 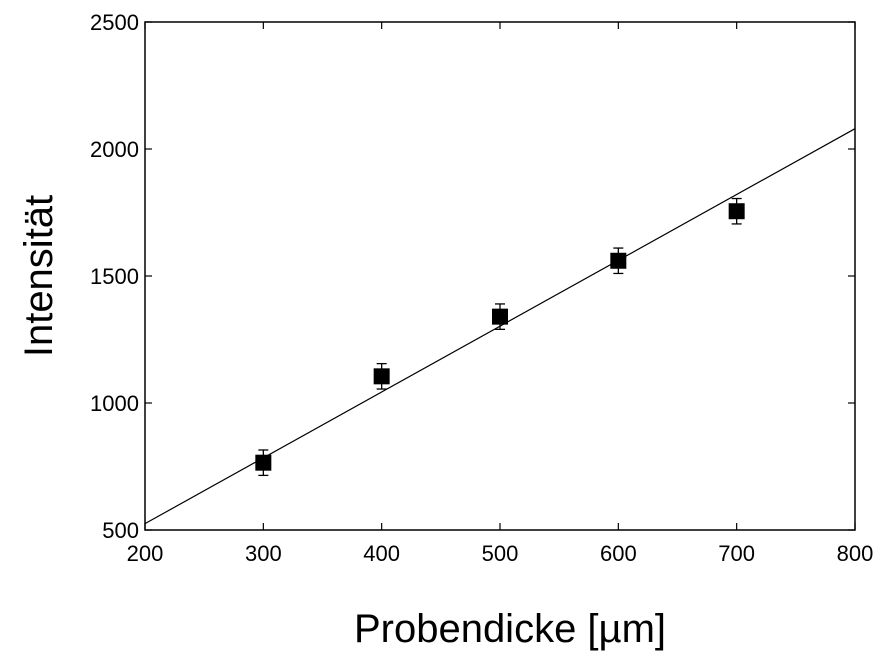 What do you see at coordinates (120, 530) in the screenshot?
I see `y-tick-label: 500` at bounding box center [120, 530].